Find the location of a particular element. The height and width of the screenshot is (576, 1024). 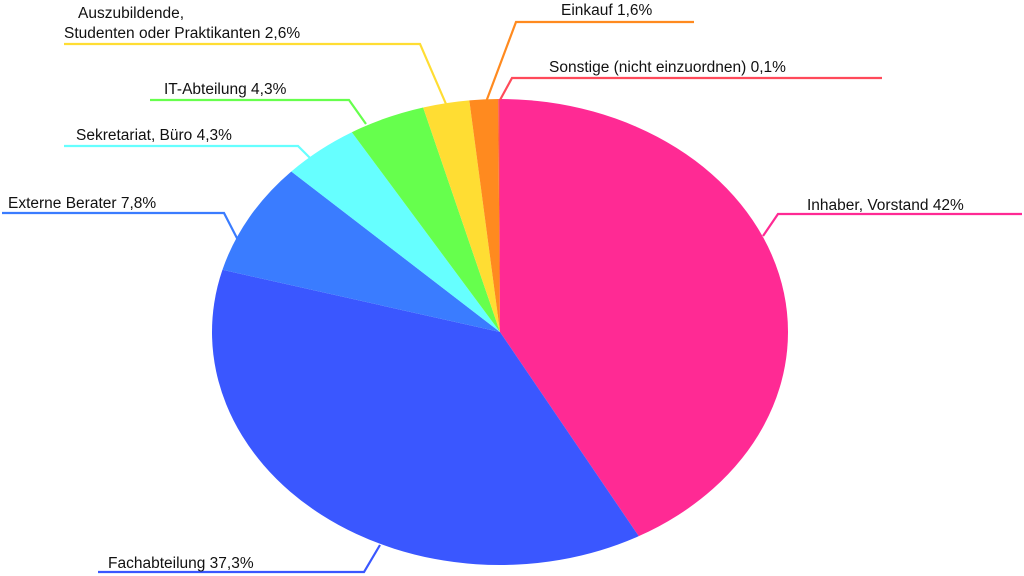

slice-label-sekretariat: Sekretariat, Büro 4,3% is located at coordinates (154, 135).